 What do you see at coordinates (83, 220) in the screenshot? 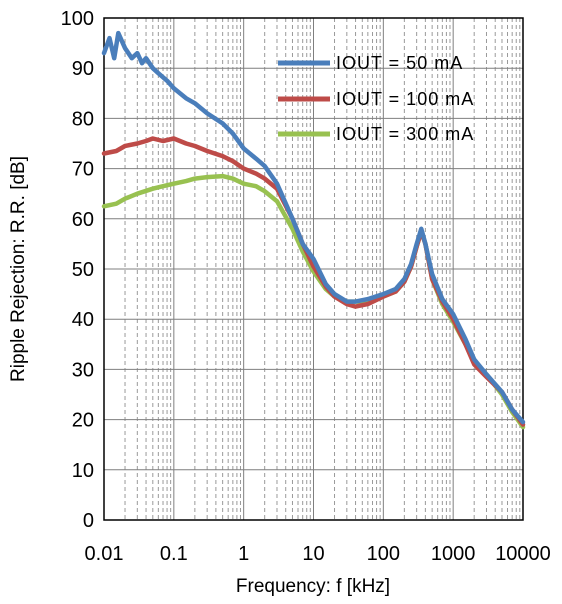
I see `y-tick-label: 60` at bounding box center [83, 220].